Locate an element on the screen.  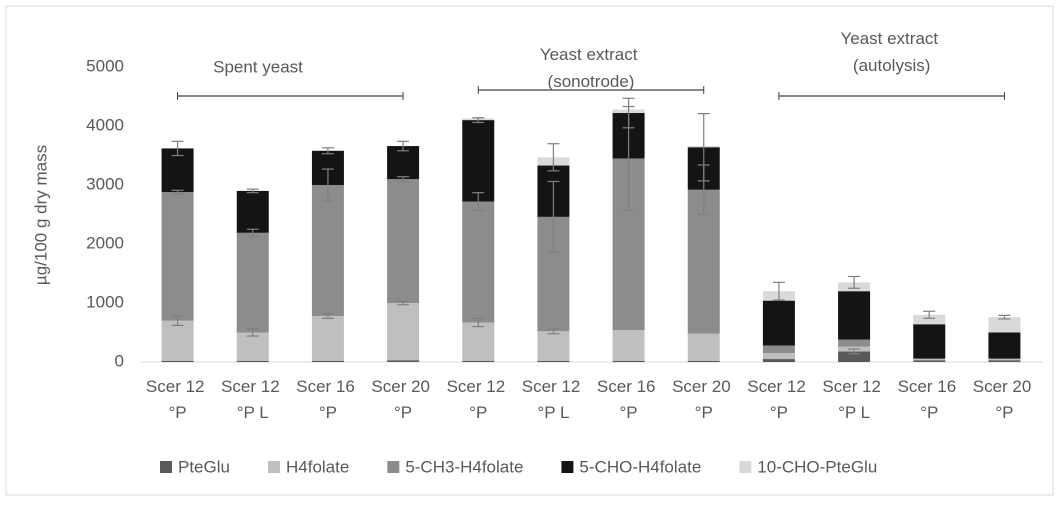
y-tick-label: 2000 is located at coordinates (105, 242).